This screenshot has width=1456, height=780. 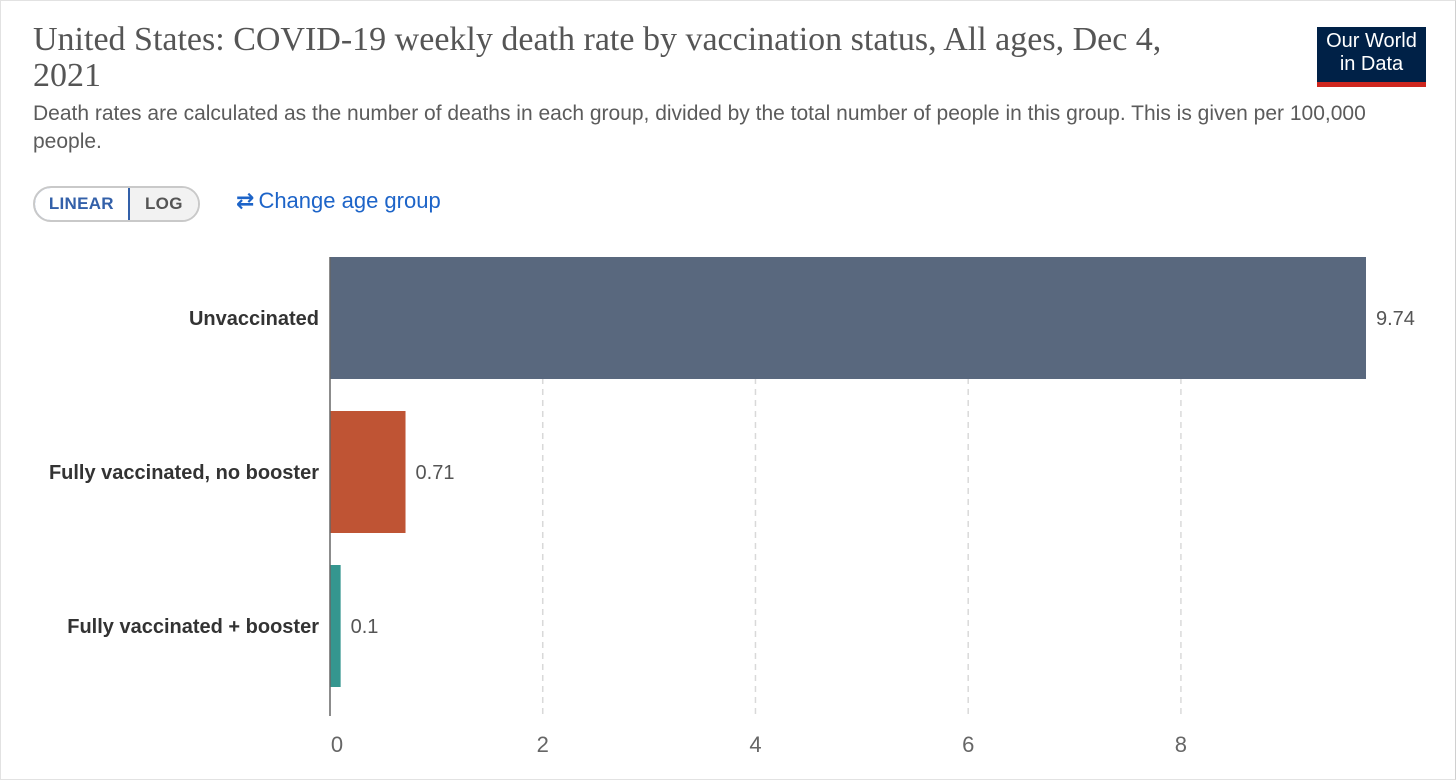 I want to click on owid-logo: Our World in Data, so click(x=1371, y=57).